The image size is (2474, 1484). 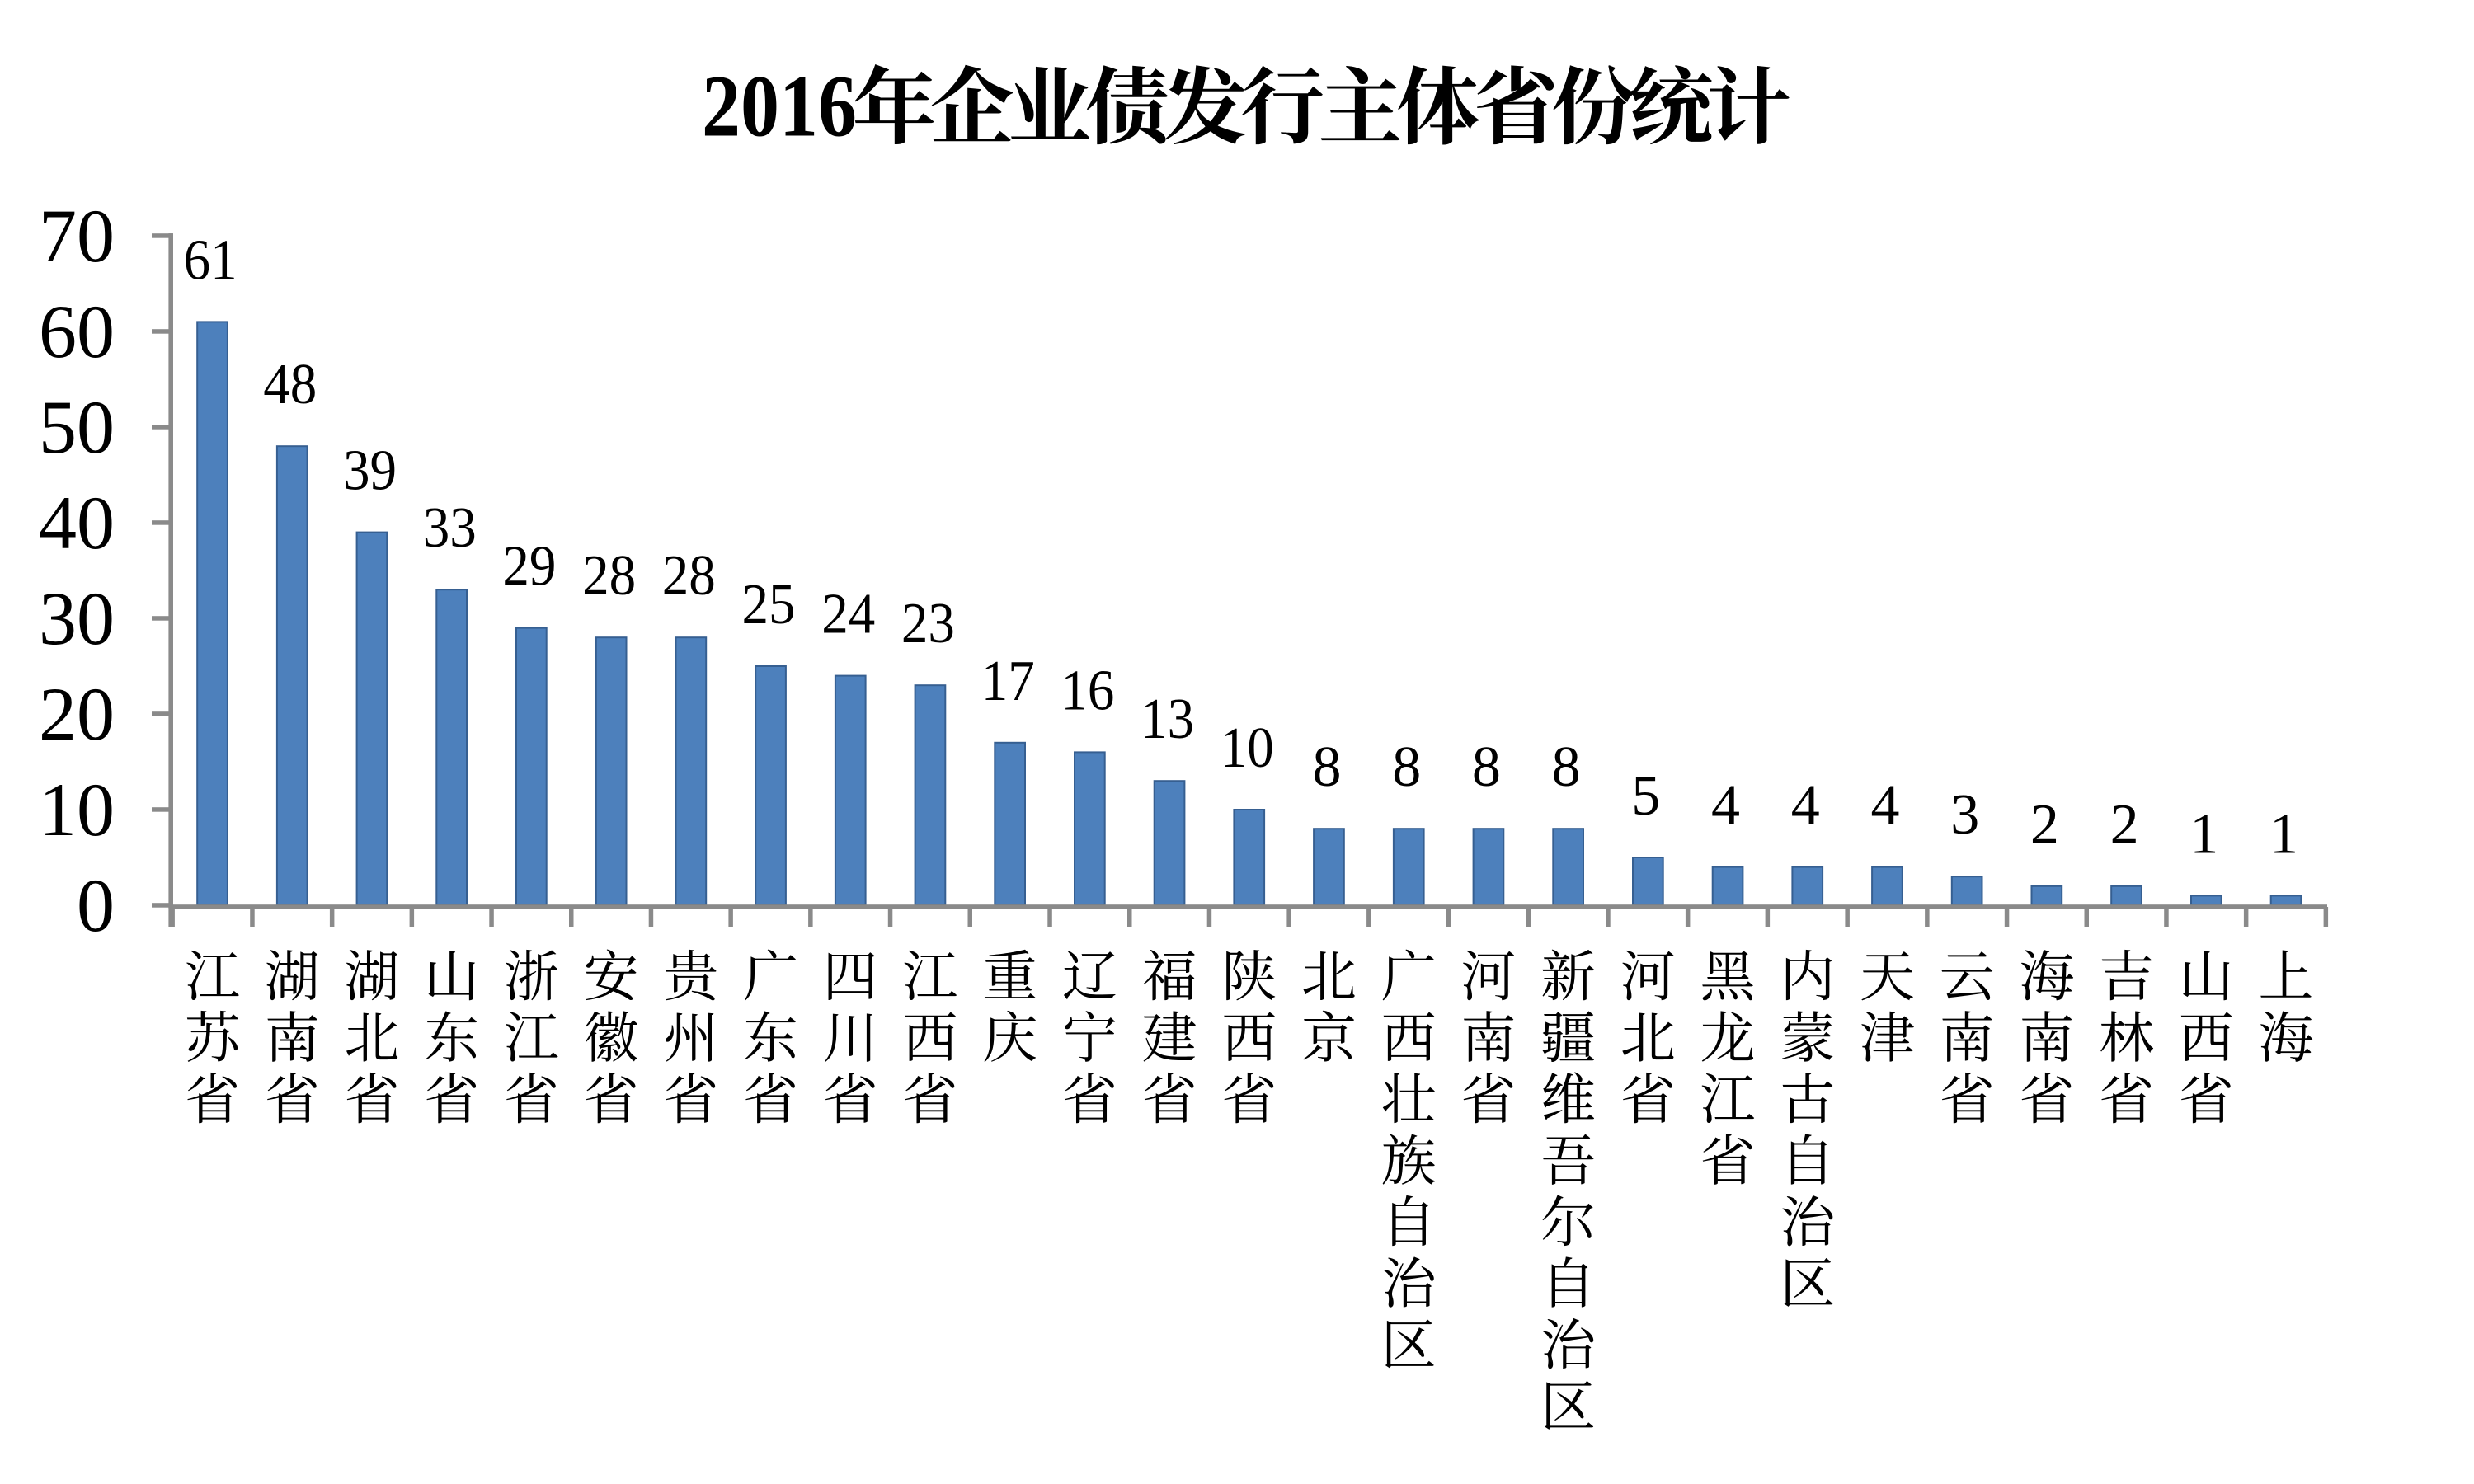 I want to click on svg-text: 0, so click(x=96, y=905).